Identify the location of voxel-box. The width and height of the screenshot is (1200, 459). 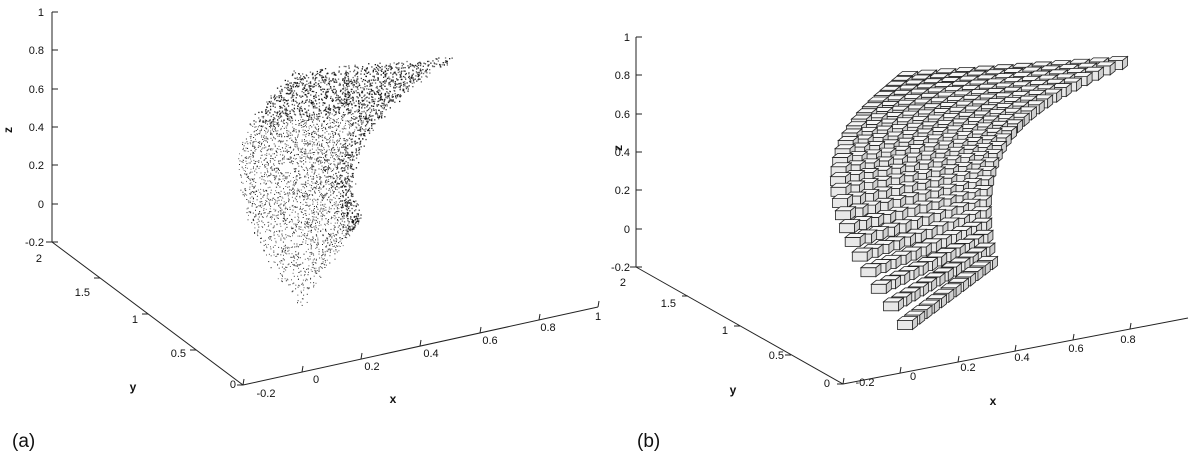
(907, 323).